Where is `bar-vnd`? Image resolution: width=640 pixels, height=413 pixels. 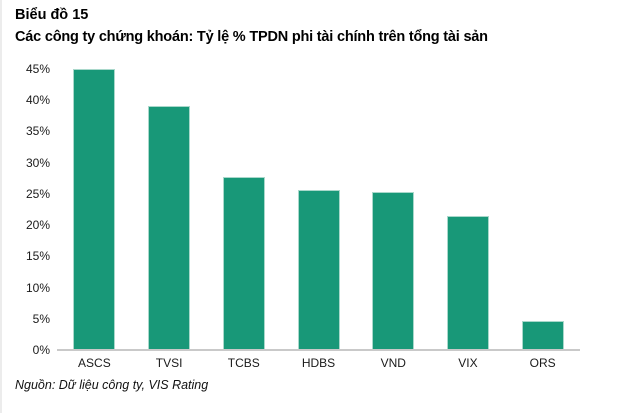
bar-vnd is located at coordinates (393, 271).